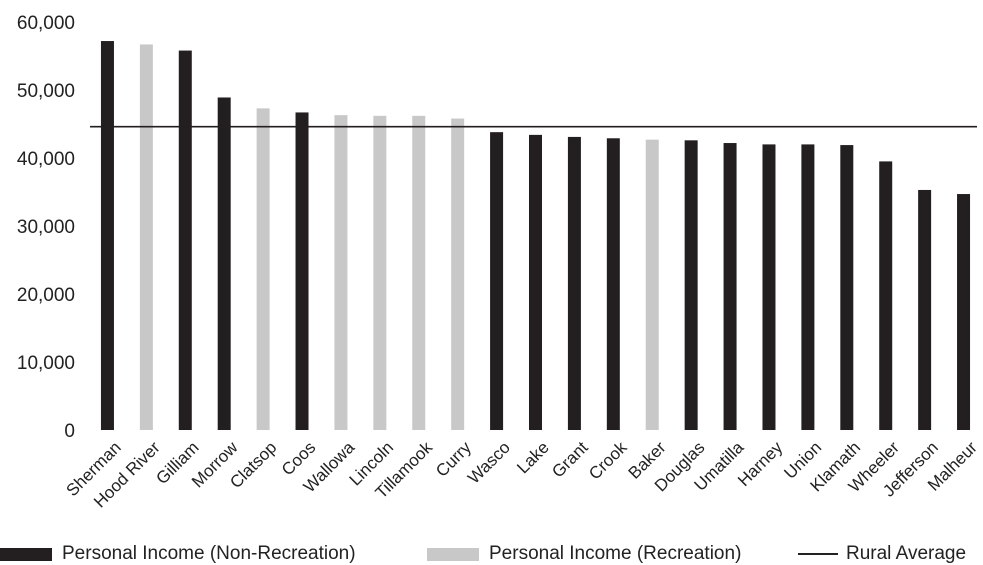 Image resolution: width=983 pixels, height=565 pixels. I want to click on bar-sherman, so click(107, 235).